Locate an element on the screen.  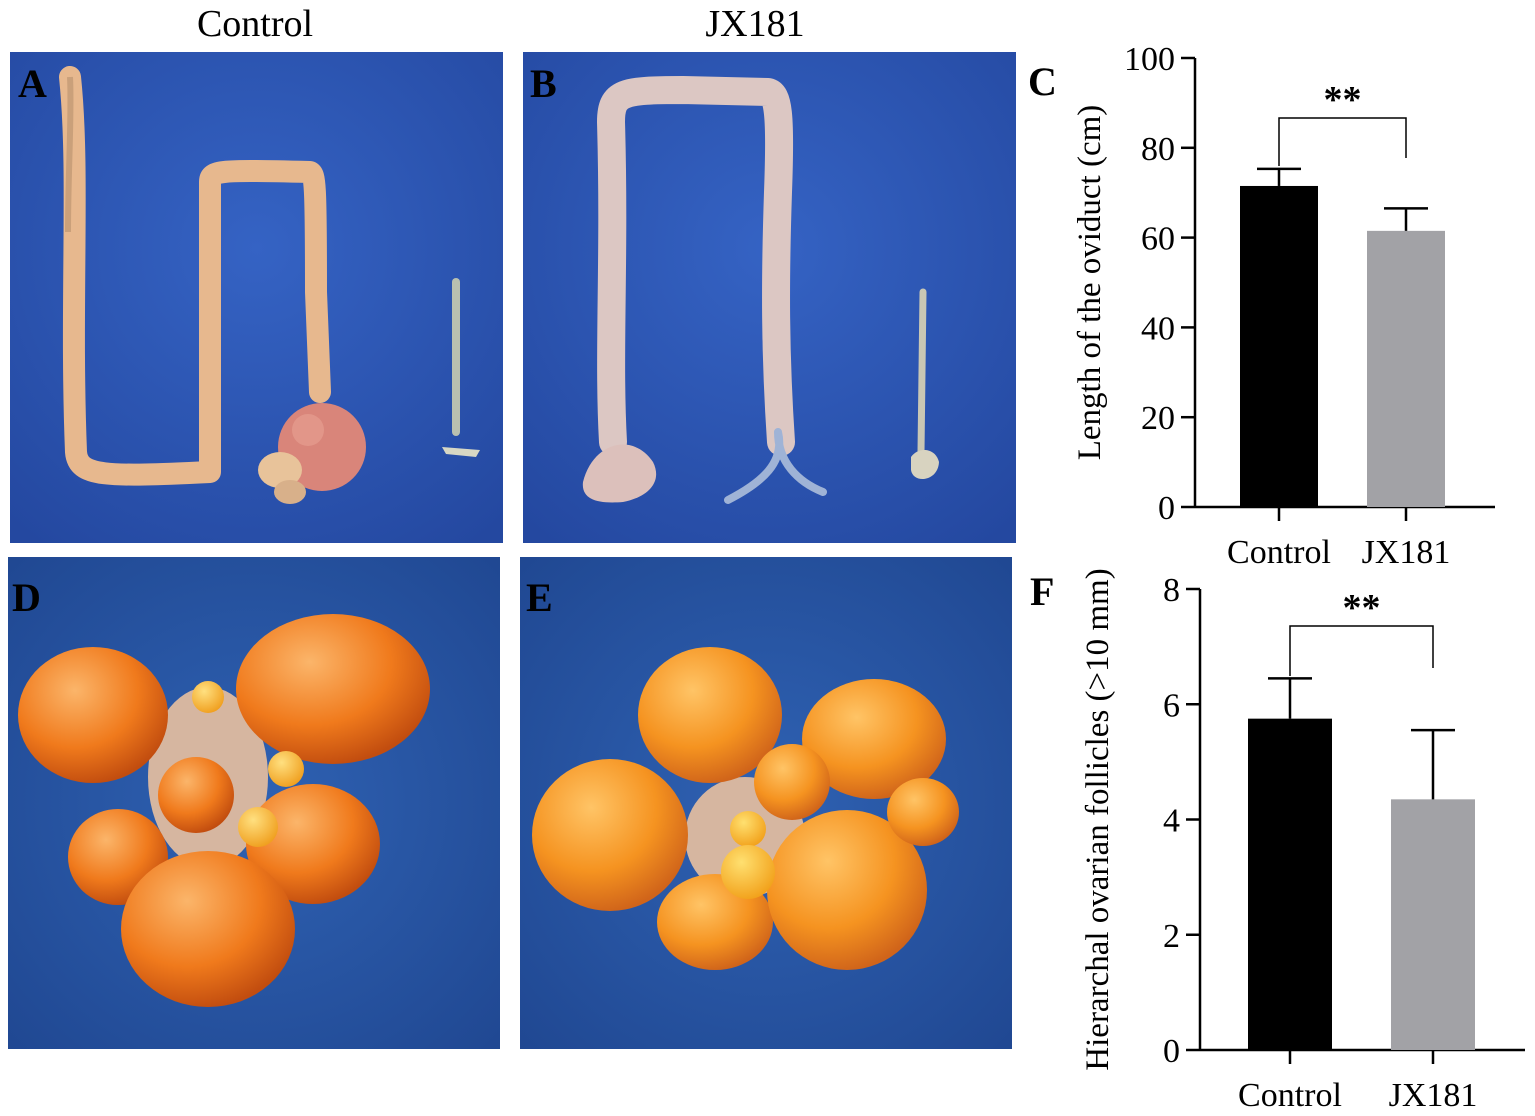
y-tick-label: 20 is located at coordinates (1158, 418).